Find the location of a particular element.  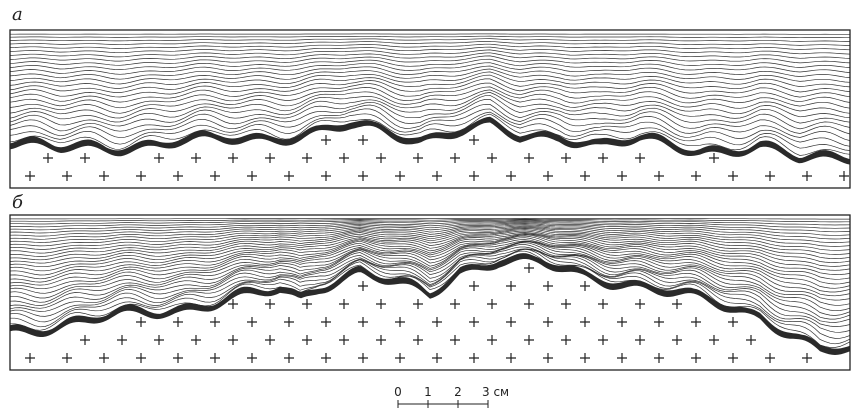

scale-bar: 0 1 2 3 см is located at coordinates (451, 396).